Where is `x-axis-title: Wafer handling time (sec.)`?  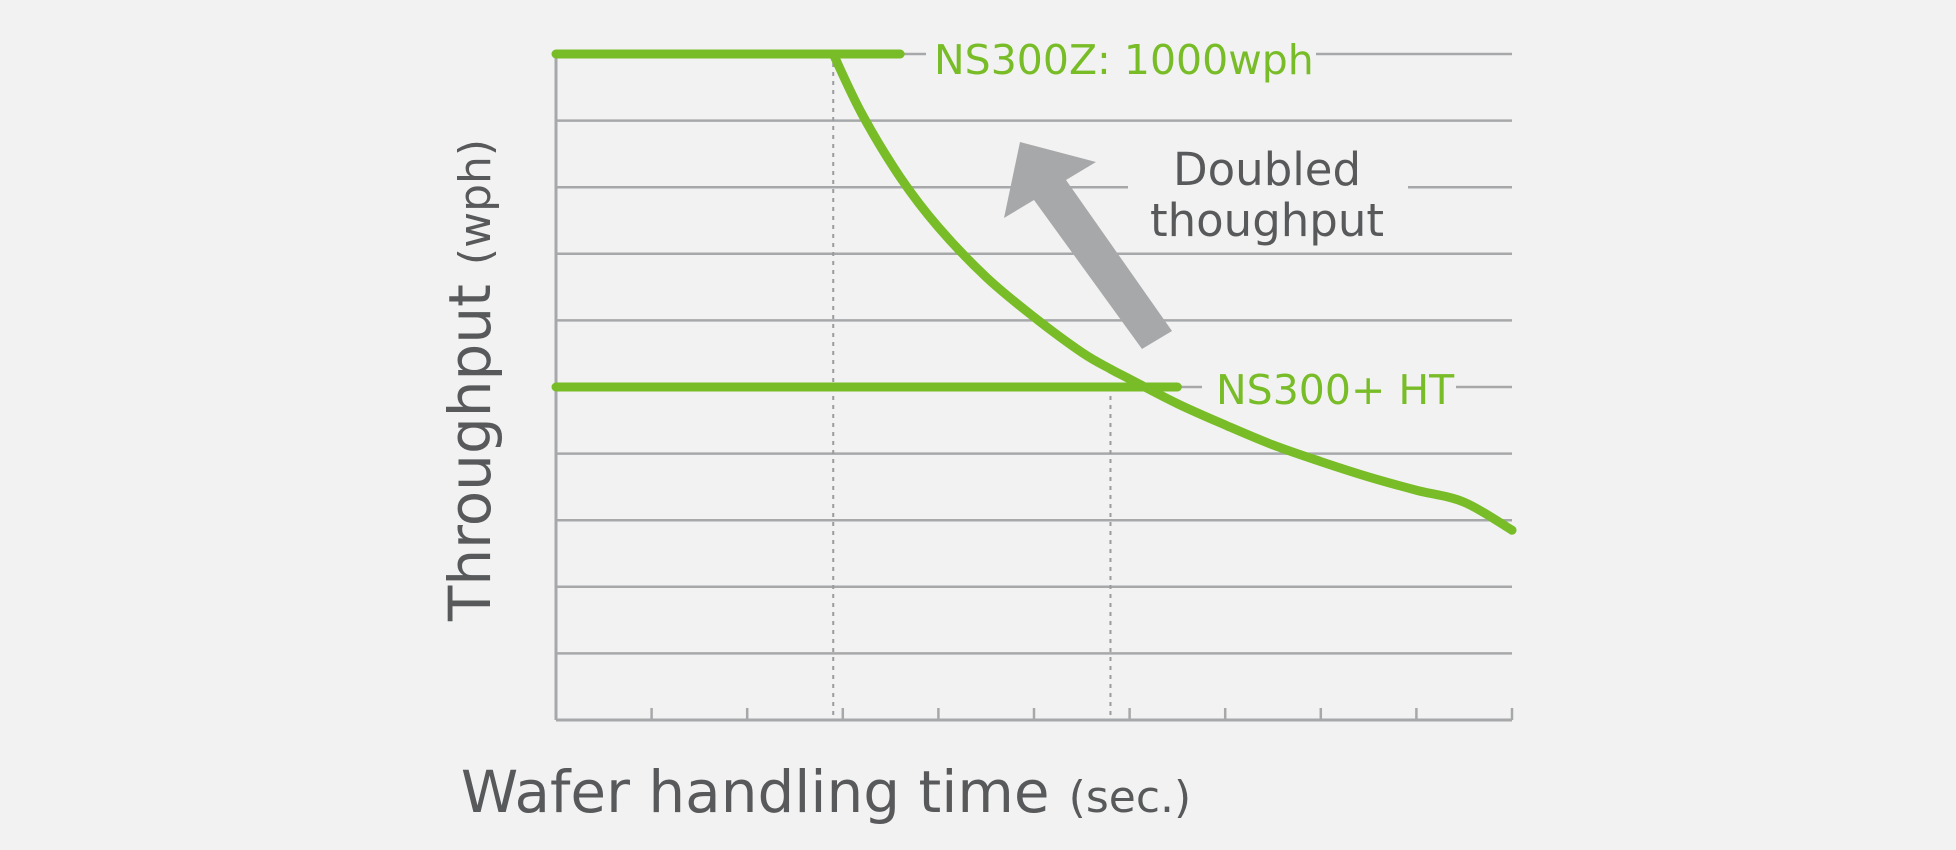 x-axis-title: Wafer handling time (sec.) is located at coordinates (826, 792).